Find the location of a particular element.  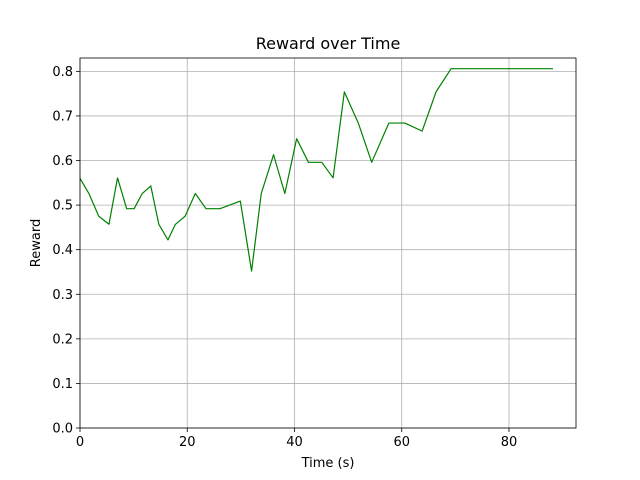

y-tick-label: 0.0 is located at coordinates (62, 429).